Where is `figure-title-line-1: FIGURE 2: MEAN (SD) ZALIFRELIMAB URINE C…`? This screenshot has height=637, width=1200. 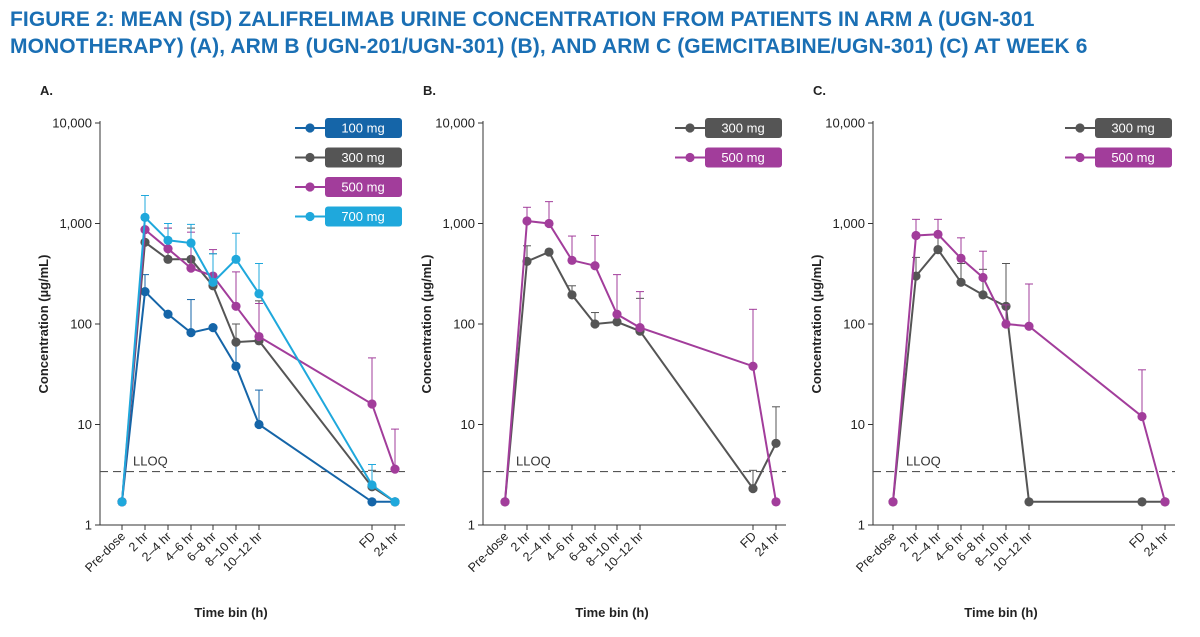
figure-title-line-1: FIGURE 2: MEAN (SD) ZALIFRELIMAB URINE C… is located at coordinates (522, 19).